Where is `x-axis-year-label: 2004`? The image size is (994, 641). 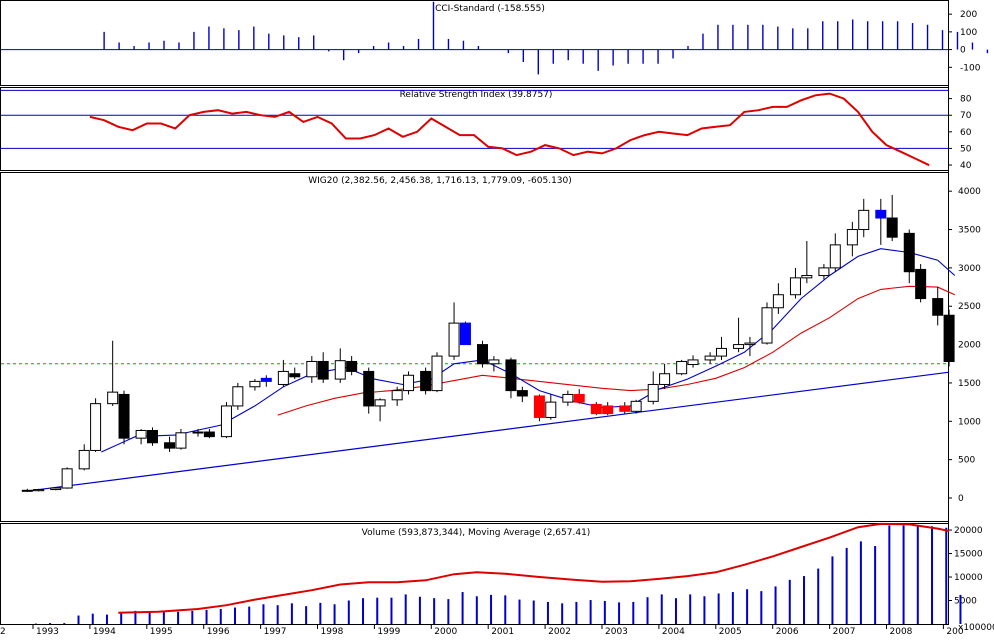 x-axis-year-label: 2004 is located at coordinates (673, 632).